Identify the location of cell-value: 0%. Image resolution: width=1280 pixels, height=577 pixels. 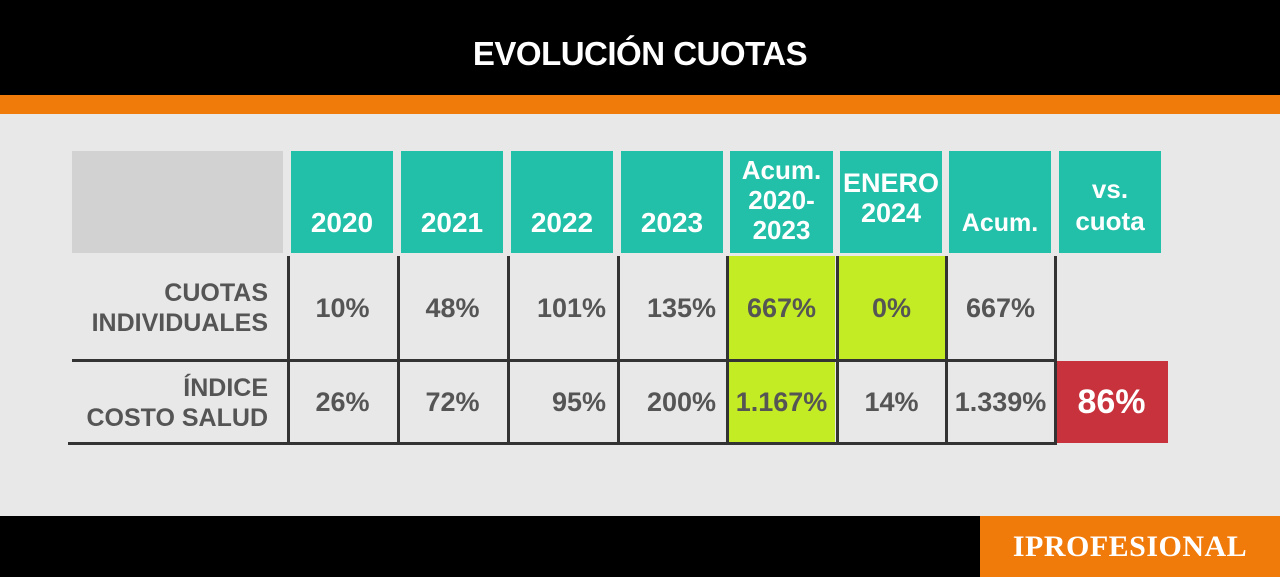
(891, 307).